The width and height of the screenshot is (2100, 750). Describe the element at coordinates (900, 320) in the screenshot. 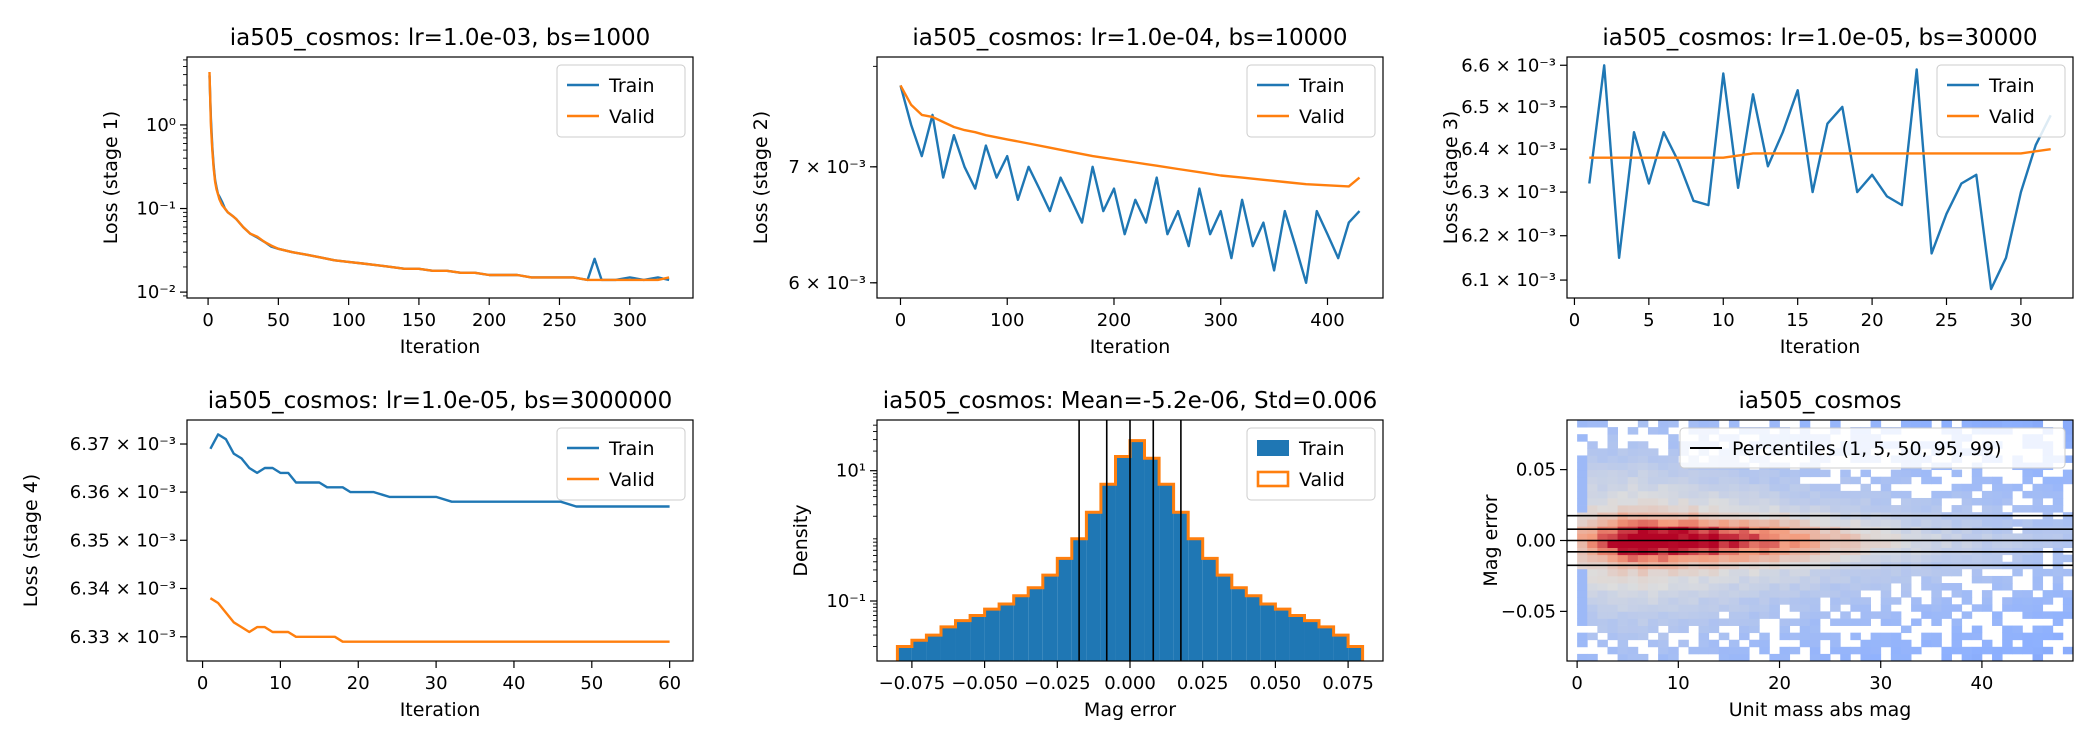

I see `x-tick-label: 0` at that location.